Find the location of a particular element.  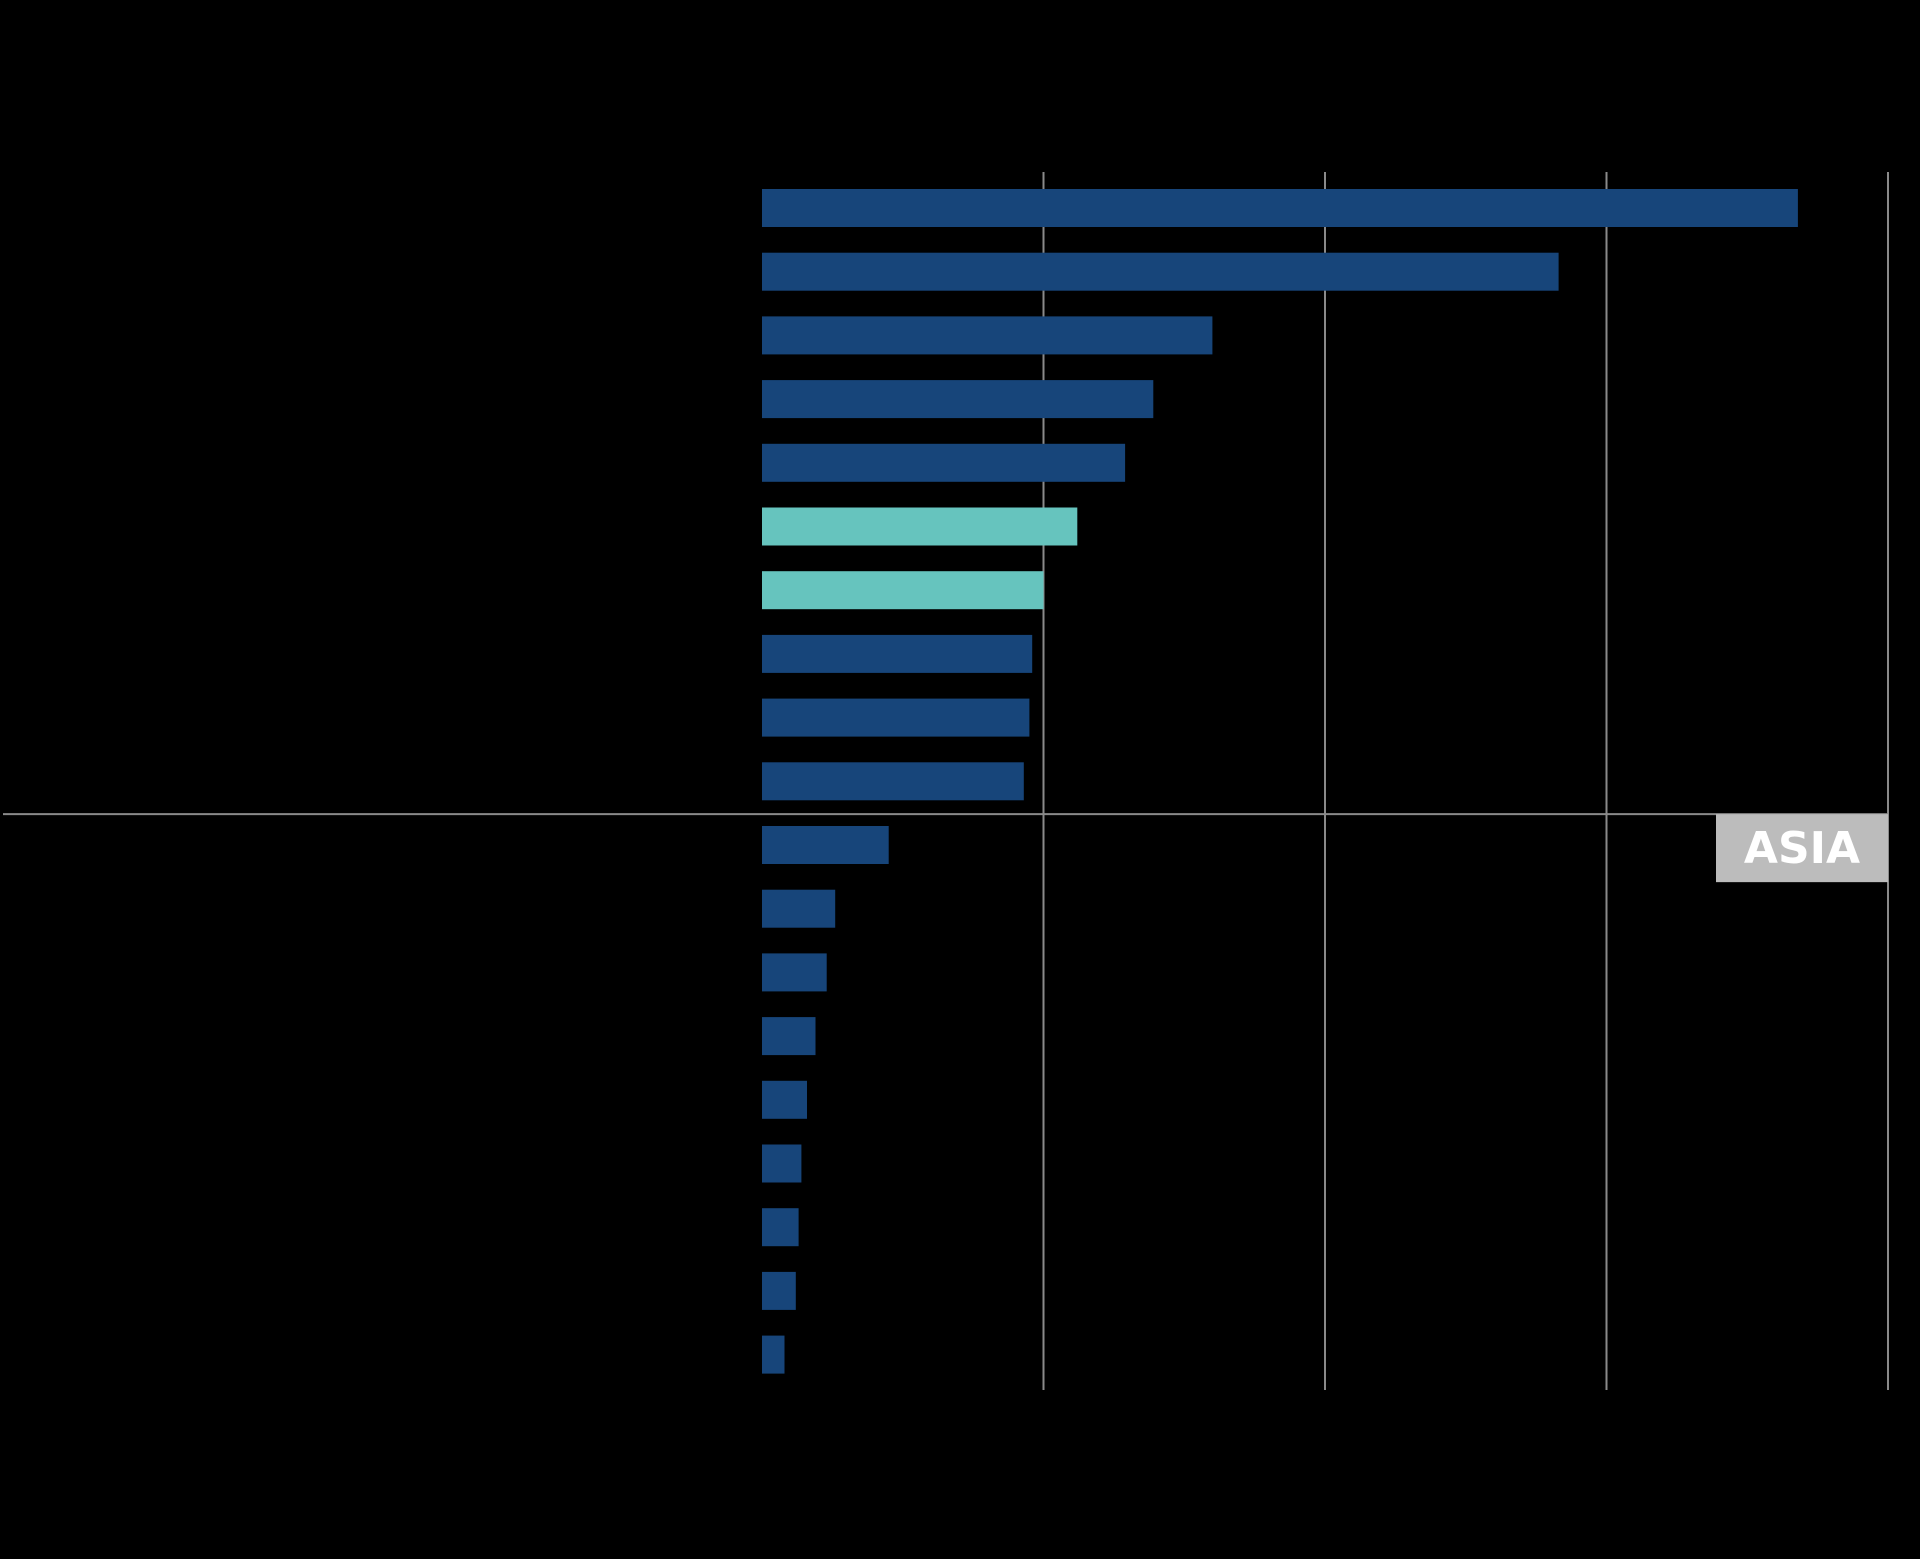

group-label-background is located at coordinates (1802, 848).